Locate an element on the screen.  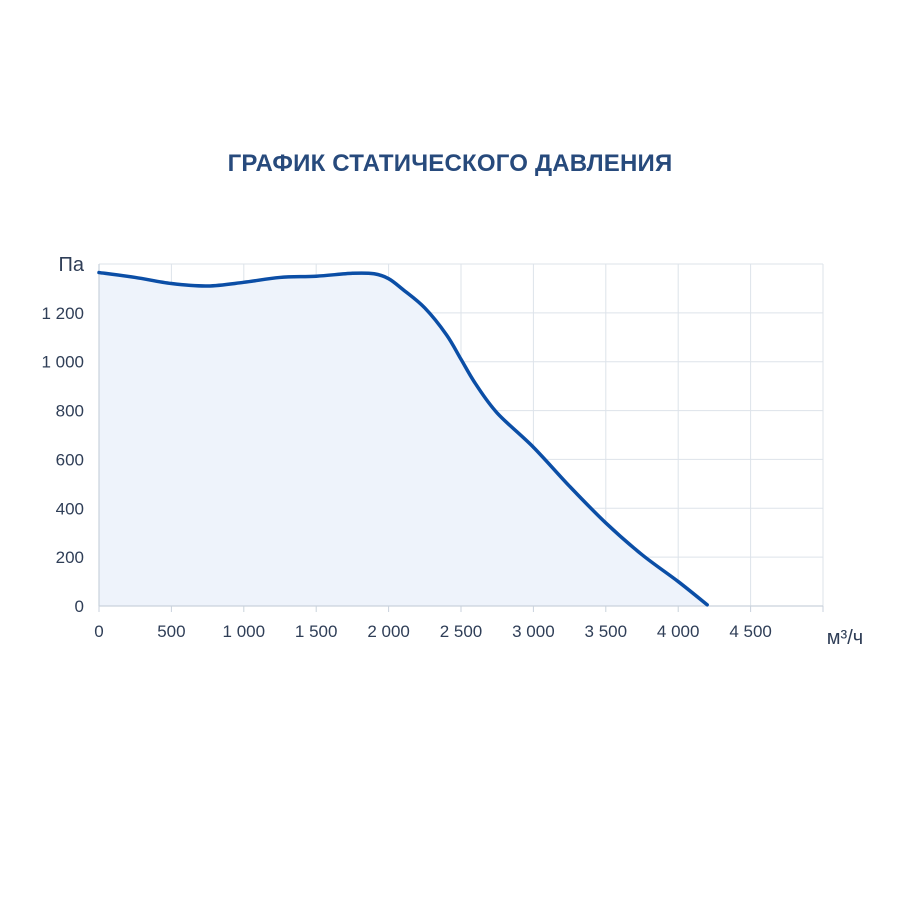
x-tick-label: 3 500 is located at coordinates (606, 631).